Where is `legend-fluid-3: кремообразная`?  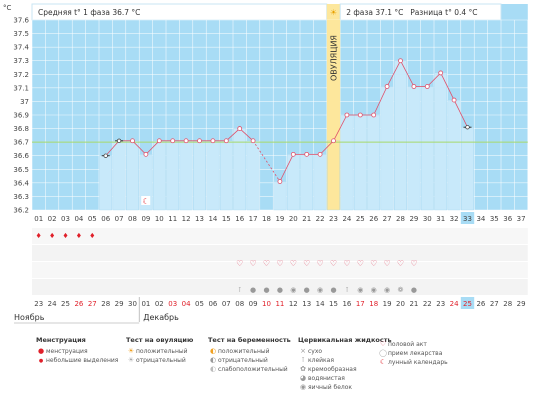
legend-fluid-3: кремообразная is located at coordinates (332, 369).